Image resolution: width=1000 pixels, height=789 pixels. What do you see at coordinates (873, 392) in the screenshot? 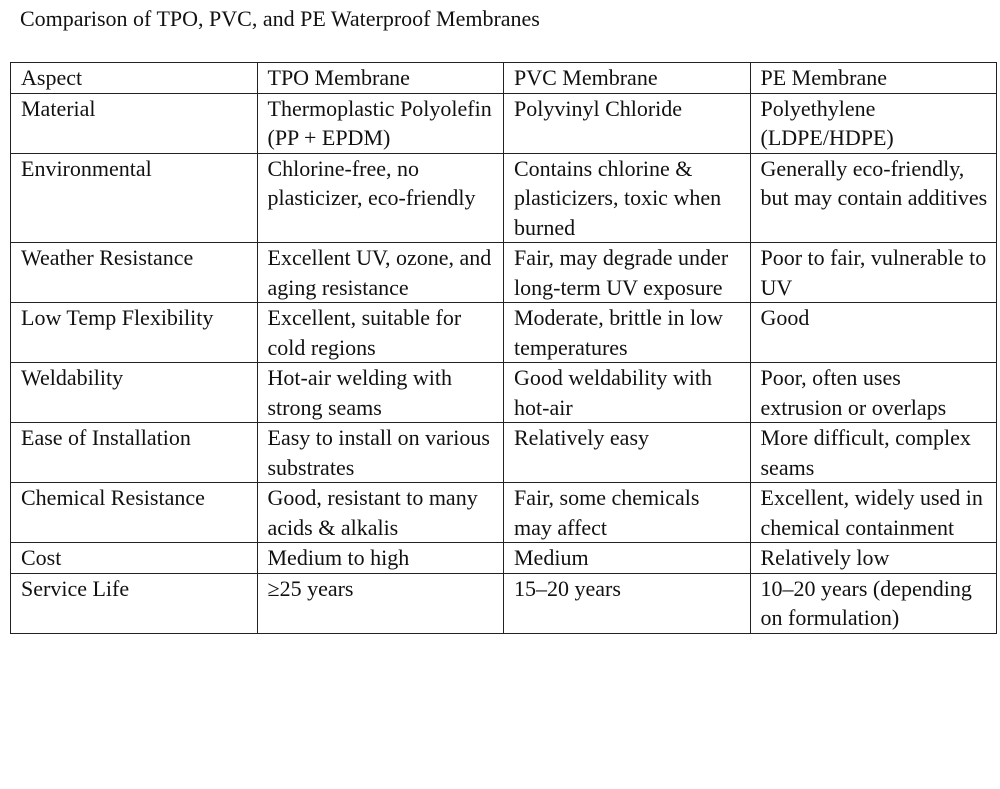
I see `value-cell: Poor, often uses extrusion or overlaps` at bounding box center [873, 392].